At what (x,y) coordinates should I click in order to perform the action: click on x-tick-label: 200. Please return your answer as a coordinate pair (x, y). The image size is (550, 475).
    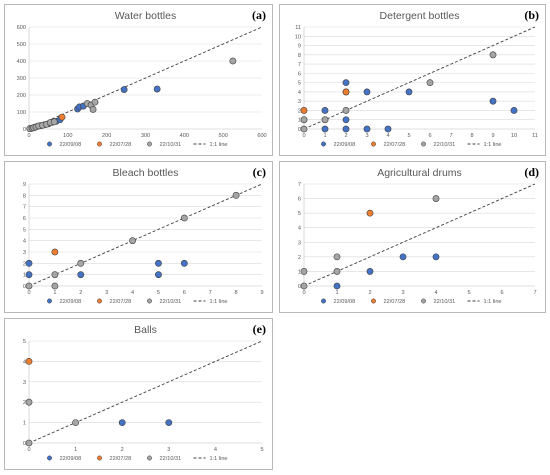
    Looking at the image, I should click on (106, 136).